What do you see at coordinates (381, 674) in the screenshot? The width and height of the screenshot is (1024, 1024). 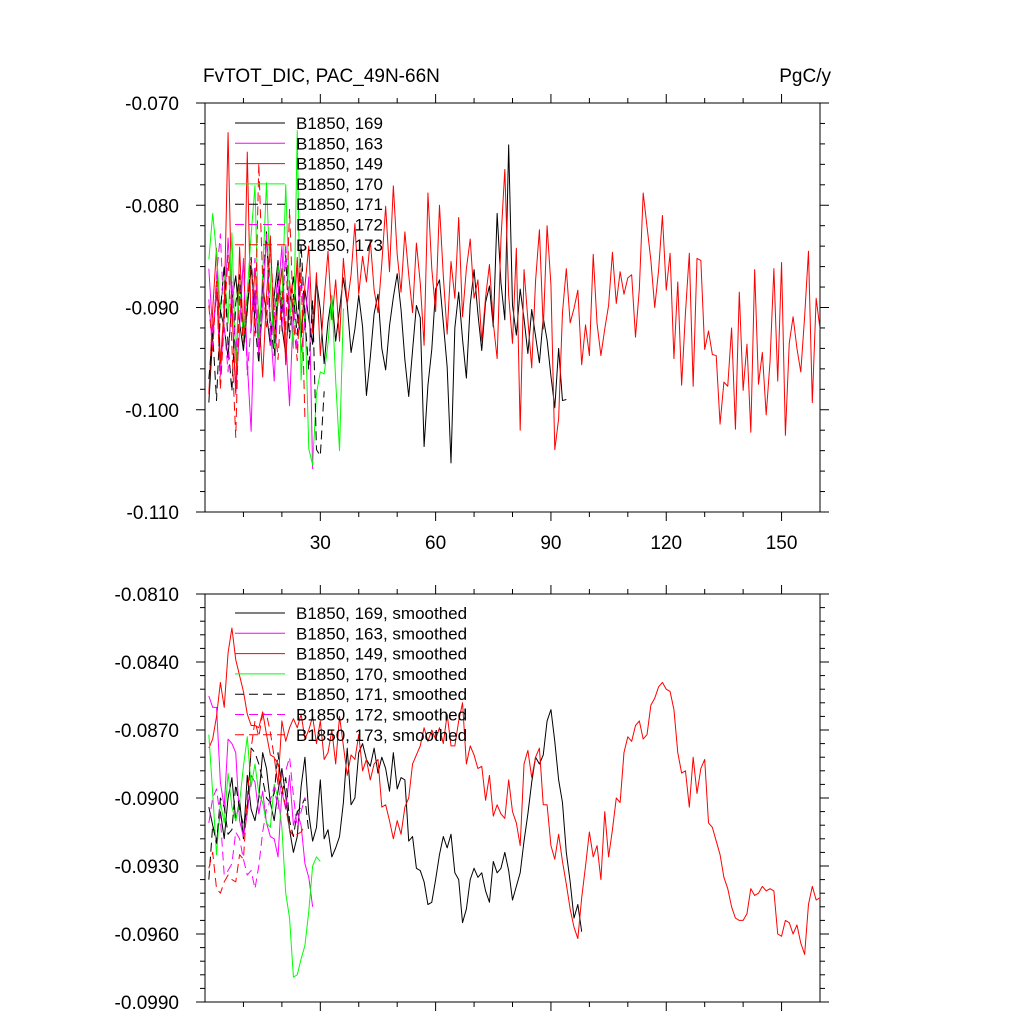 I see `legend-label: B1850, 170, smoothed` at bounding box center [381, 674].